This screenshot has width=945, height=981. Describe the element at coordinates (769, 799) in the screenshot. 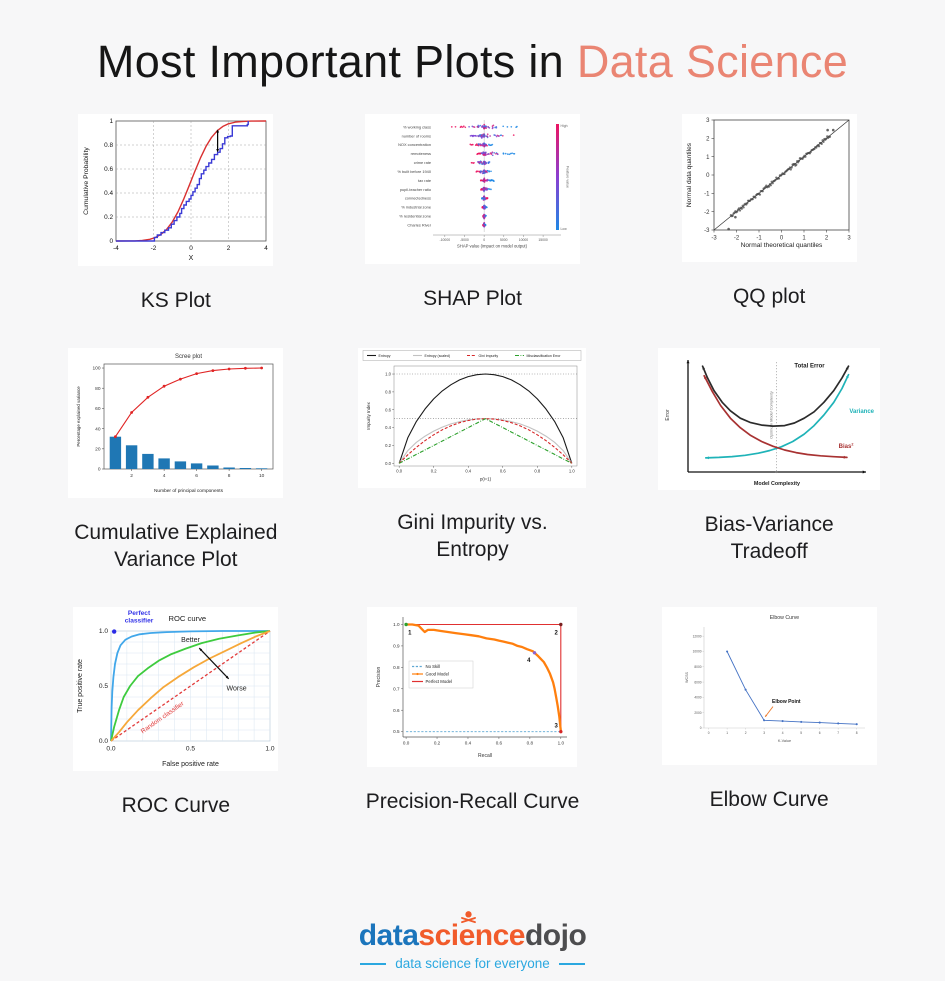

I see `chart-caption: Elbow Curve` at that location.